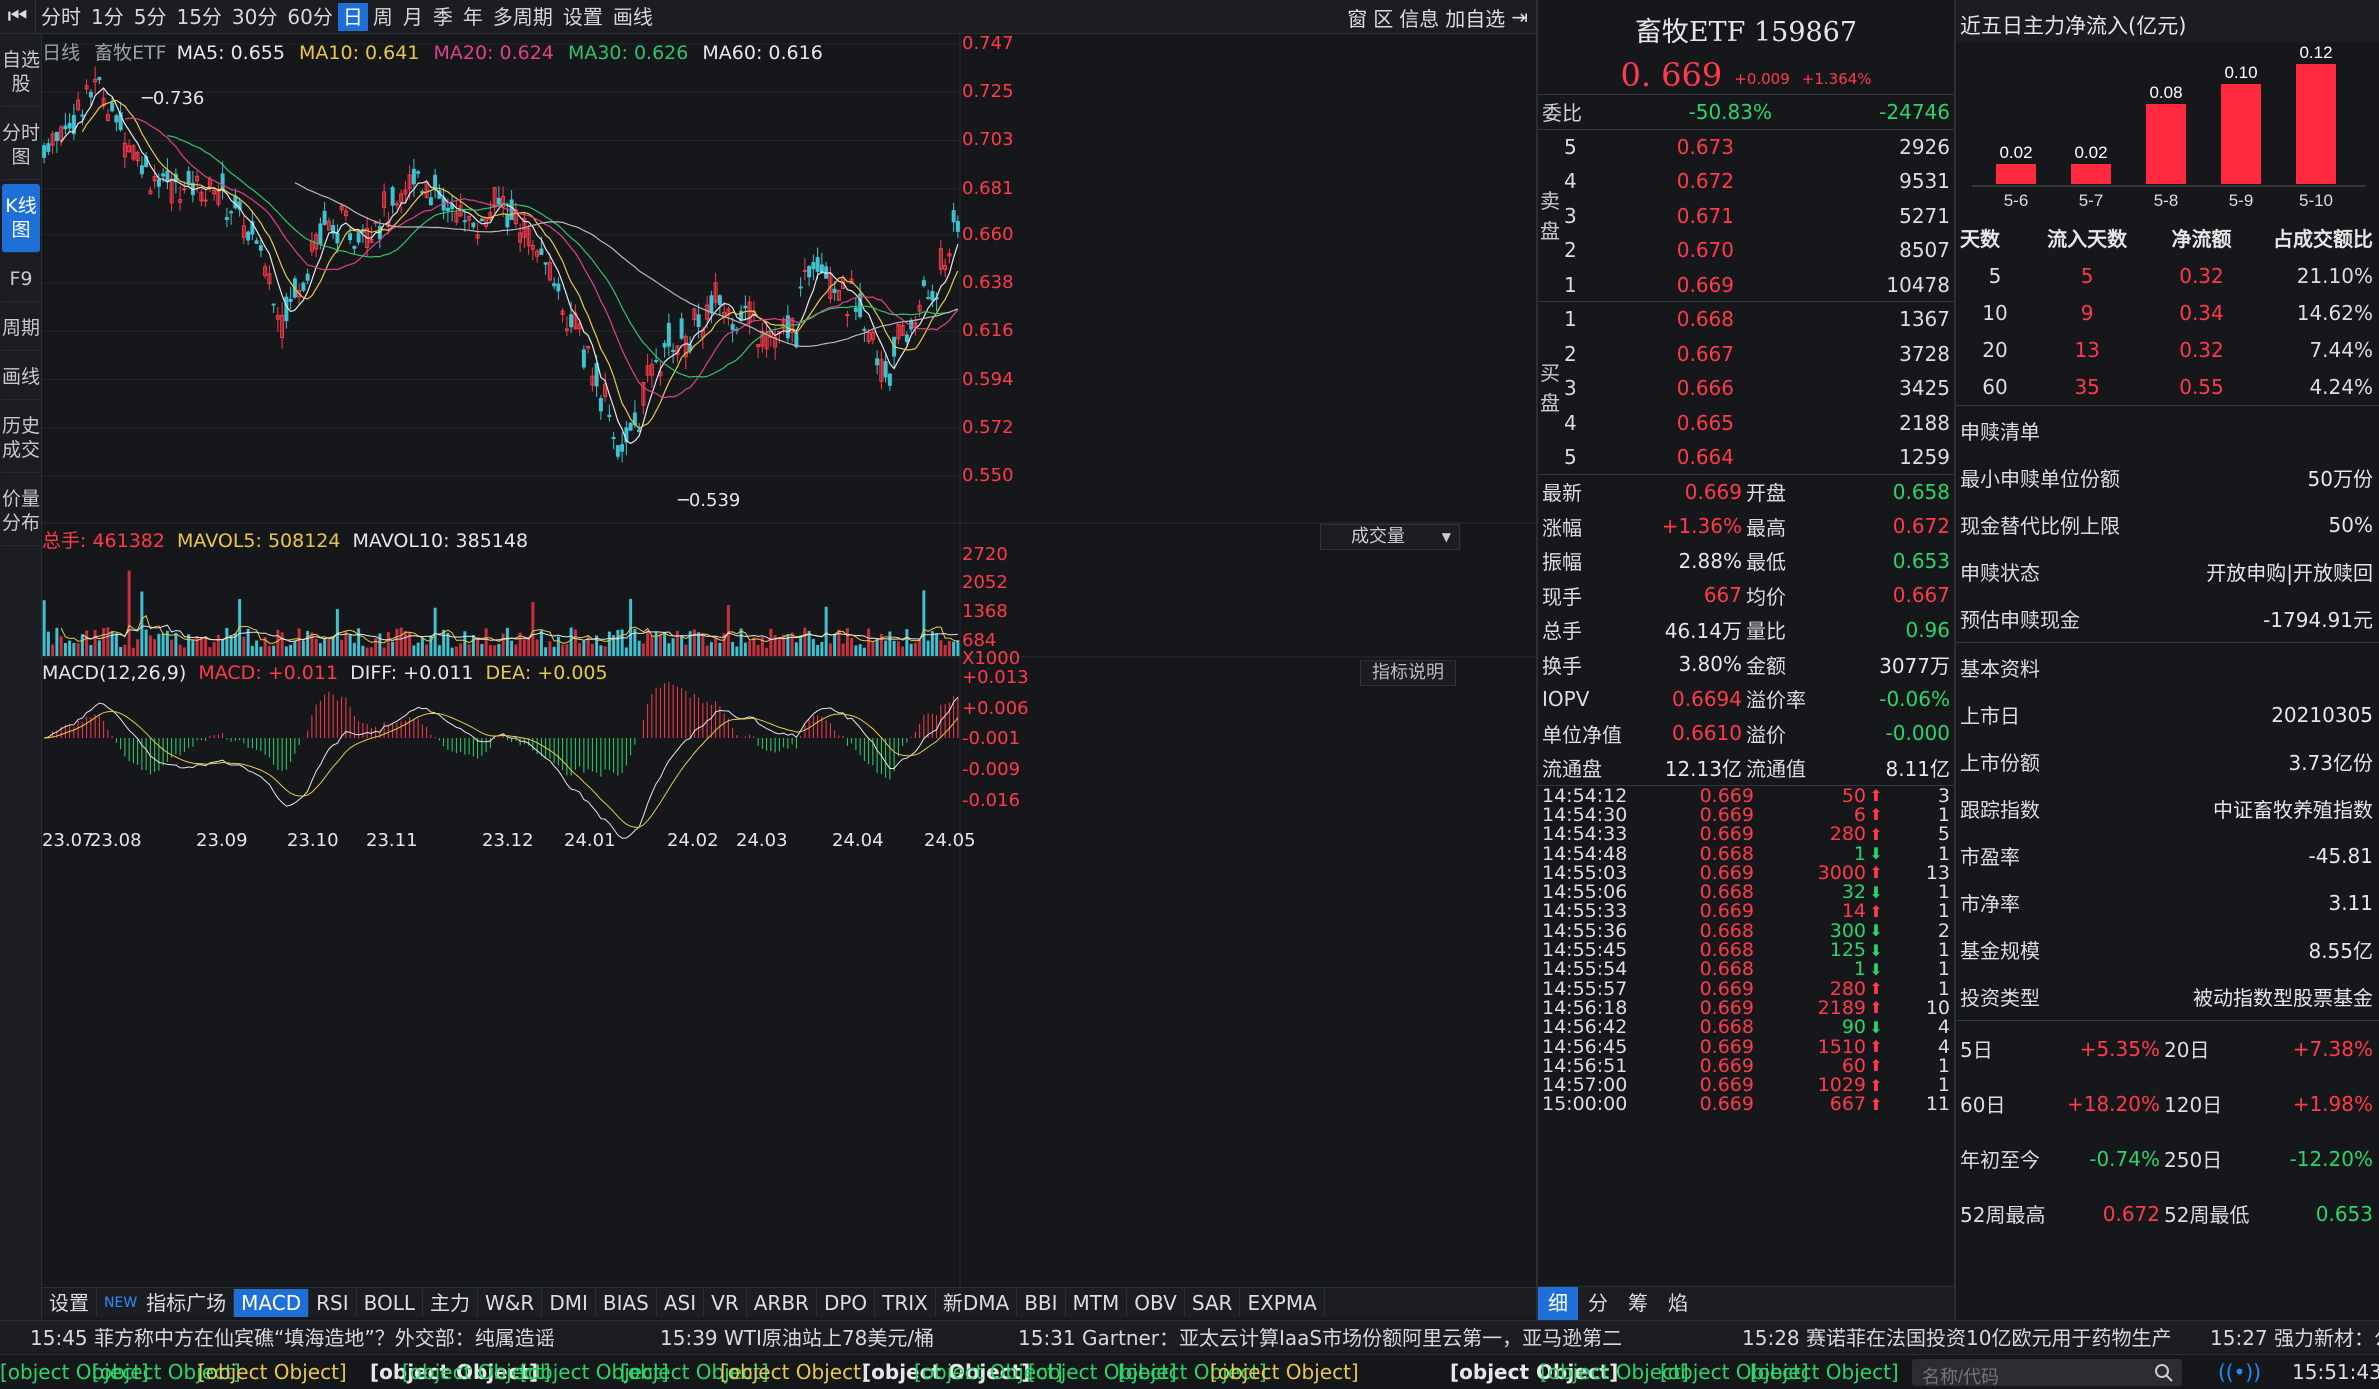 The width and height of the screenshot is (2379, 1389). I want to click on period-tab: 周, so click(382, 16).